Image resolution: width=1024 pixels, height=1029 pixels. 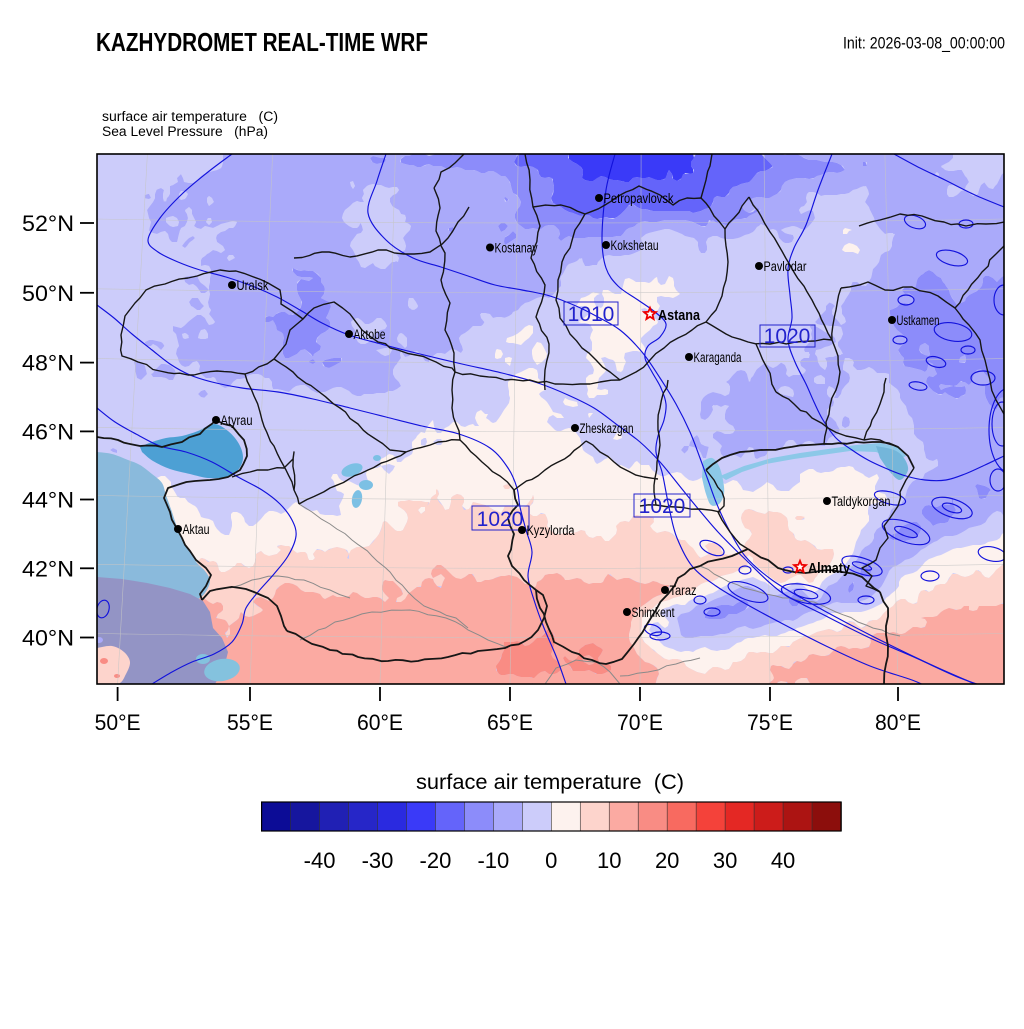 I want to click on svg-text: 1010, so click(x=591, y=314).